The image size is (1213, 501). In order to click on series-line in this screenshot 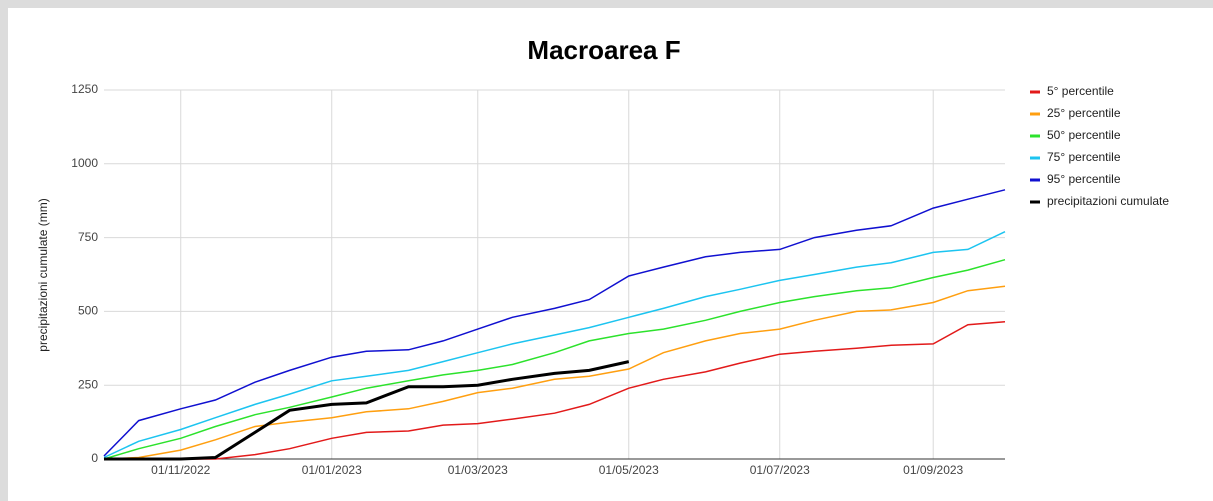, I will do `click(367, 410)`.